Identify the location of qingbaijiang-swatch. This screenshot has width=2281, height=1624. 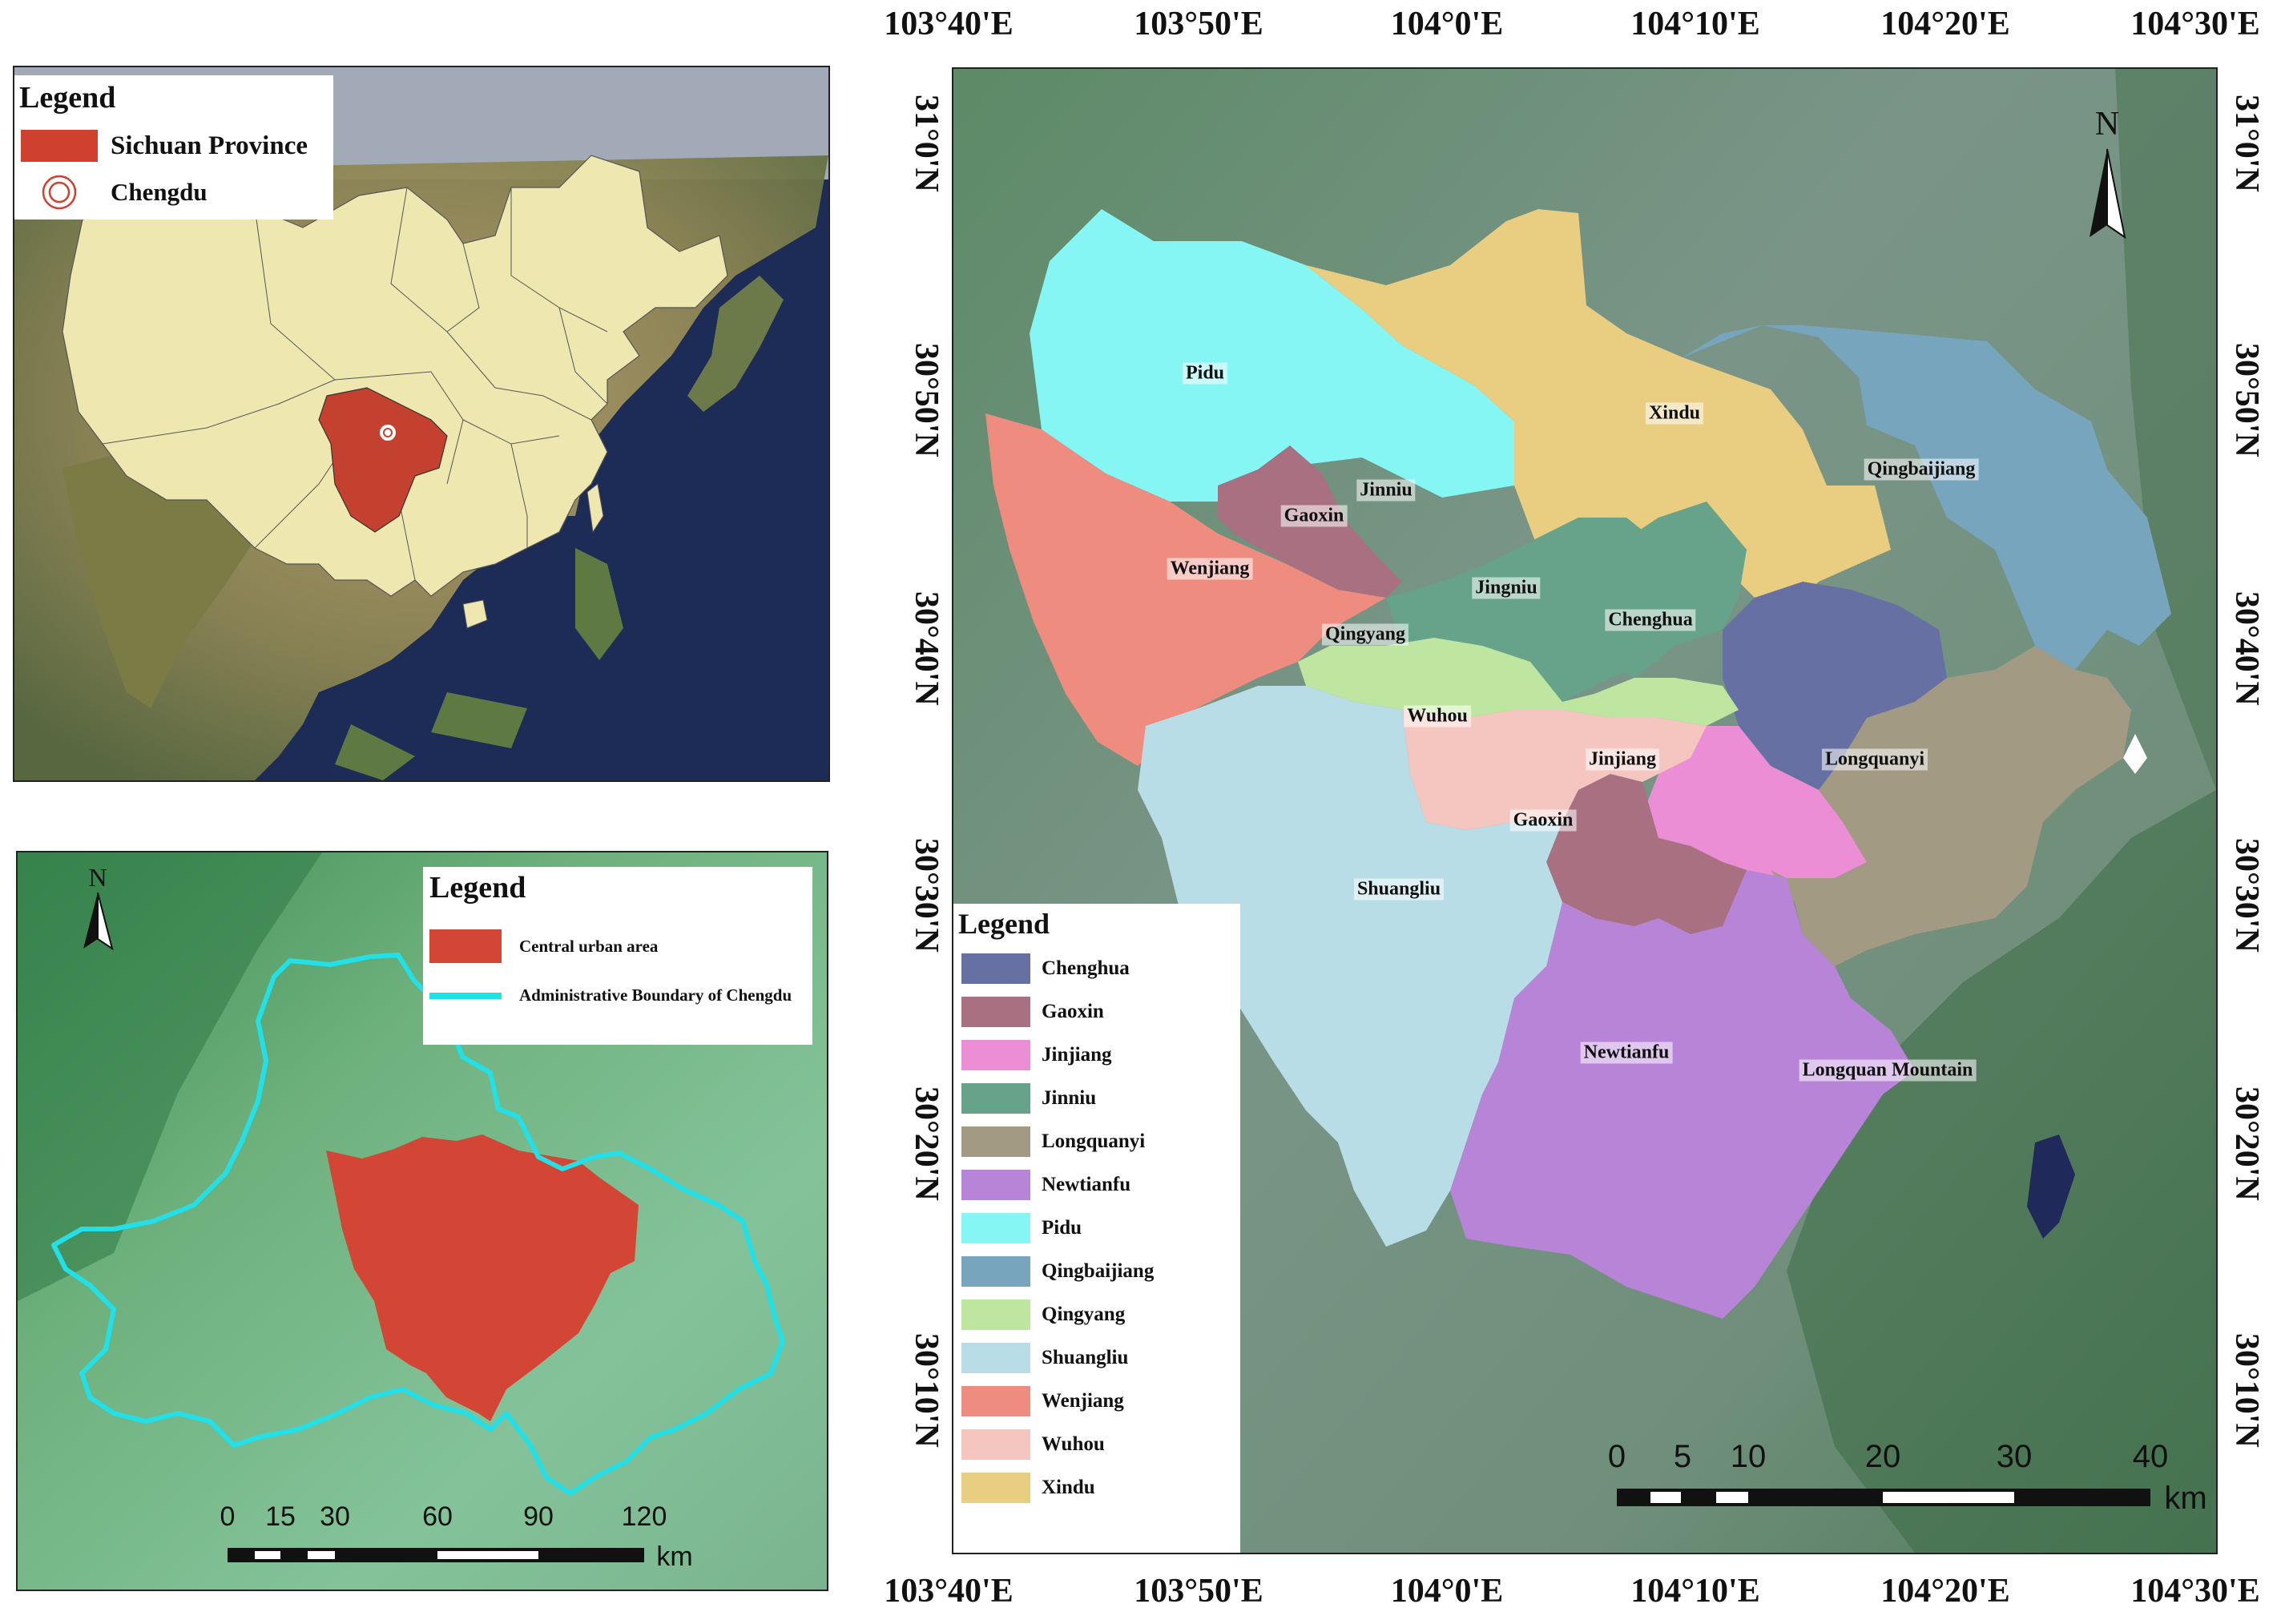
(995, 1271).